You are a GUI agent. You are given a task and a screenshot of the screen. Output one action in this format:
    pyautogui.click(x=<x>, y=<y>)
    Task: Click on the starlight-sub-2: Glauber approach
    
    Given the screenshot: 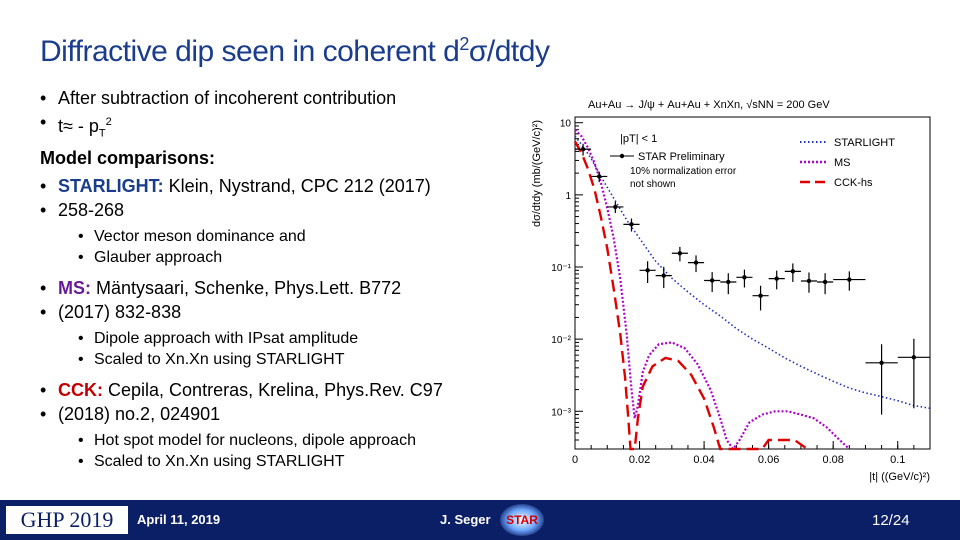 What is the action you would take?
    pyautogui.click(x=280, y=257)
    